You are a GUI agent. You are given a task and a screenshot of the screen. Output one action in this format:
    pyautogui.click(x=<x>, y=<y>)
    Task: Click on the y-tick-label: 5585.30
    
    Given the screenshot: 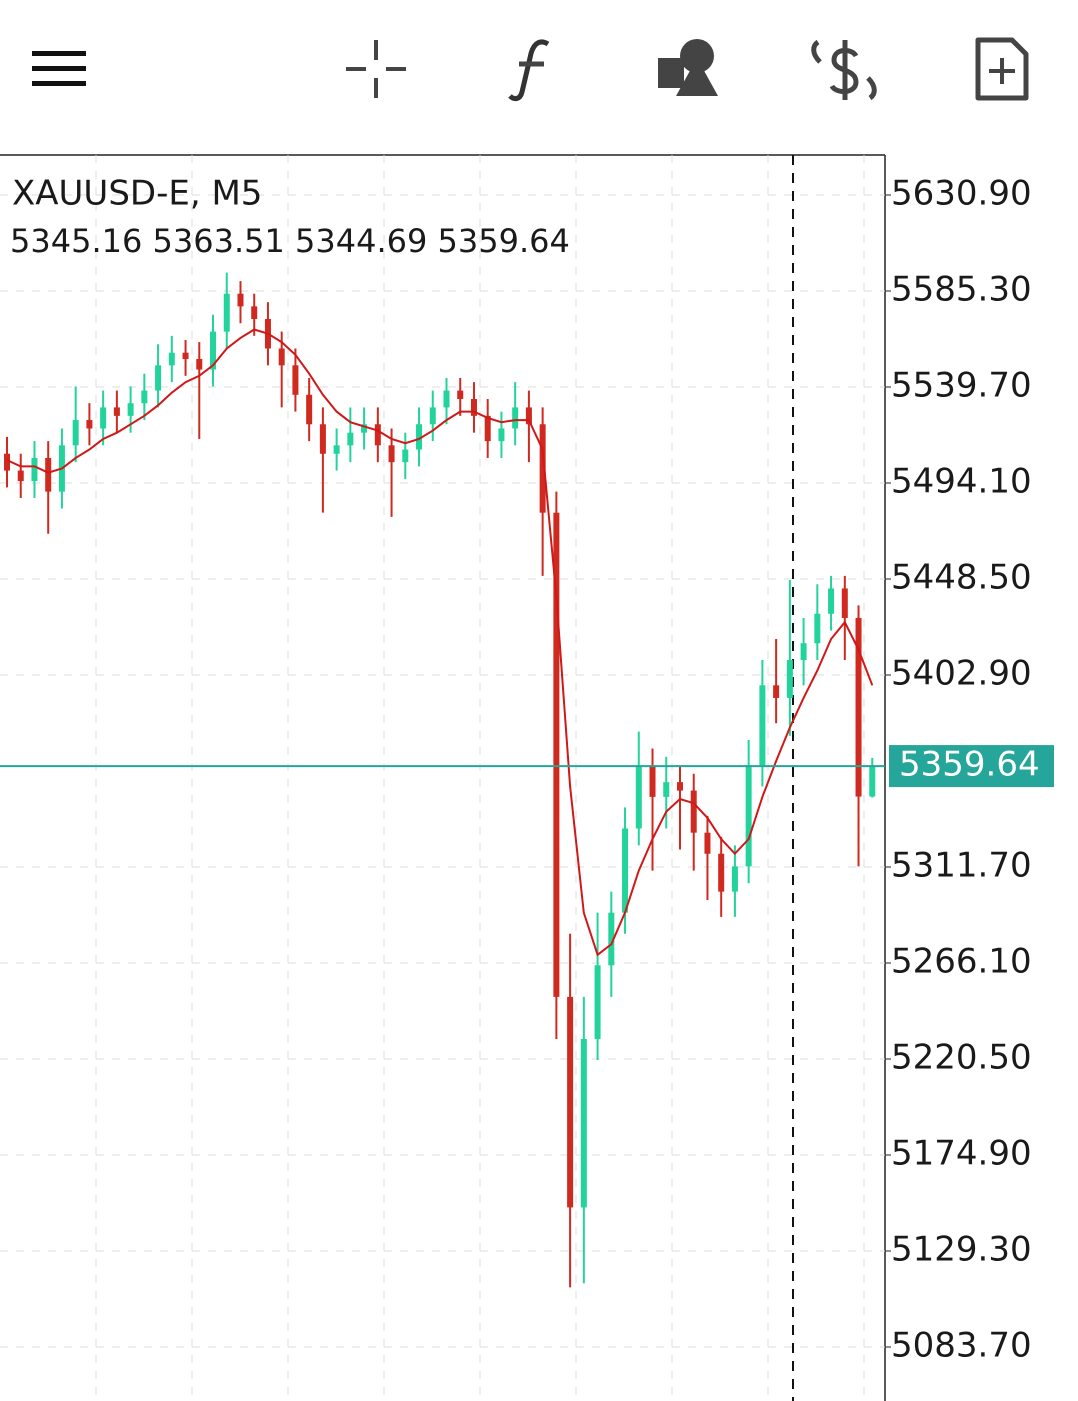 What is the action you would take?
    pyautogui.click(x=961, y=290)
    